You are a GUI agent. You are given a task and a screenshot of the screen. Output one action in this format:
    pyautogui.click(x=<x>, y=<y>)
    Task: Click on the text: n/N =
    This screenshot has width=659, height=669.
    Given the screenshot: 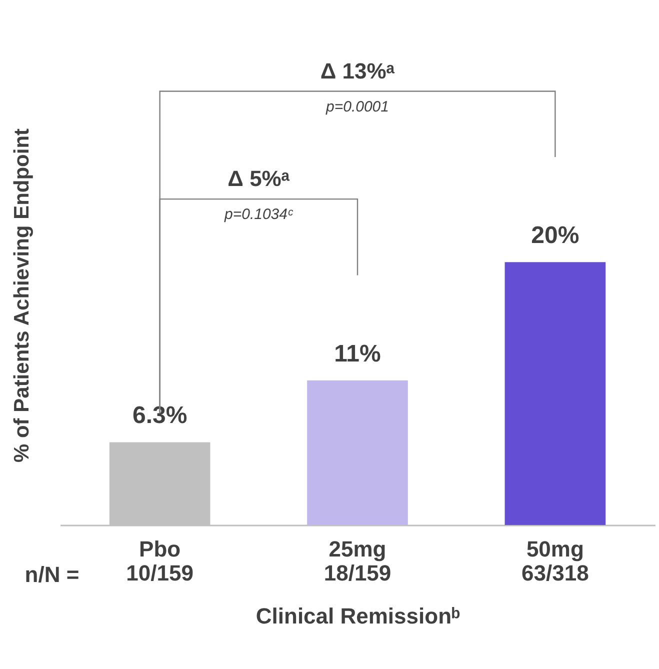 What is the action you would take?
    pyautogui.click(x=52, y=574)
    